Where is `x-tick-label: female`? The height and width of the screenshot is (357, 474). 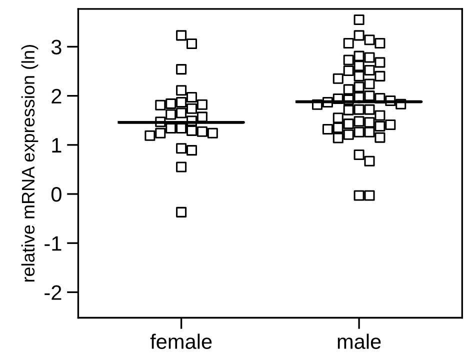 x-tick-label: female is located at coordinates (181, 342).